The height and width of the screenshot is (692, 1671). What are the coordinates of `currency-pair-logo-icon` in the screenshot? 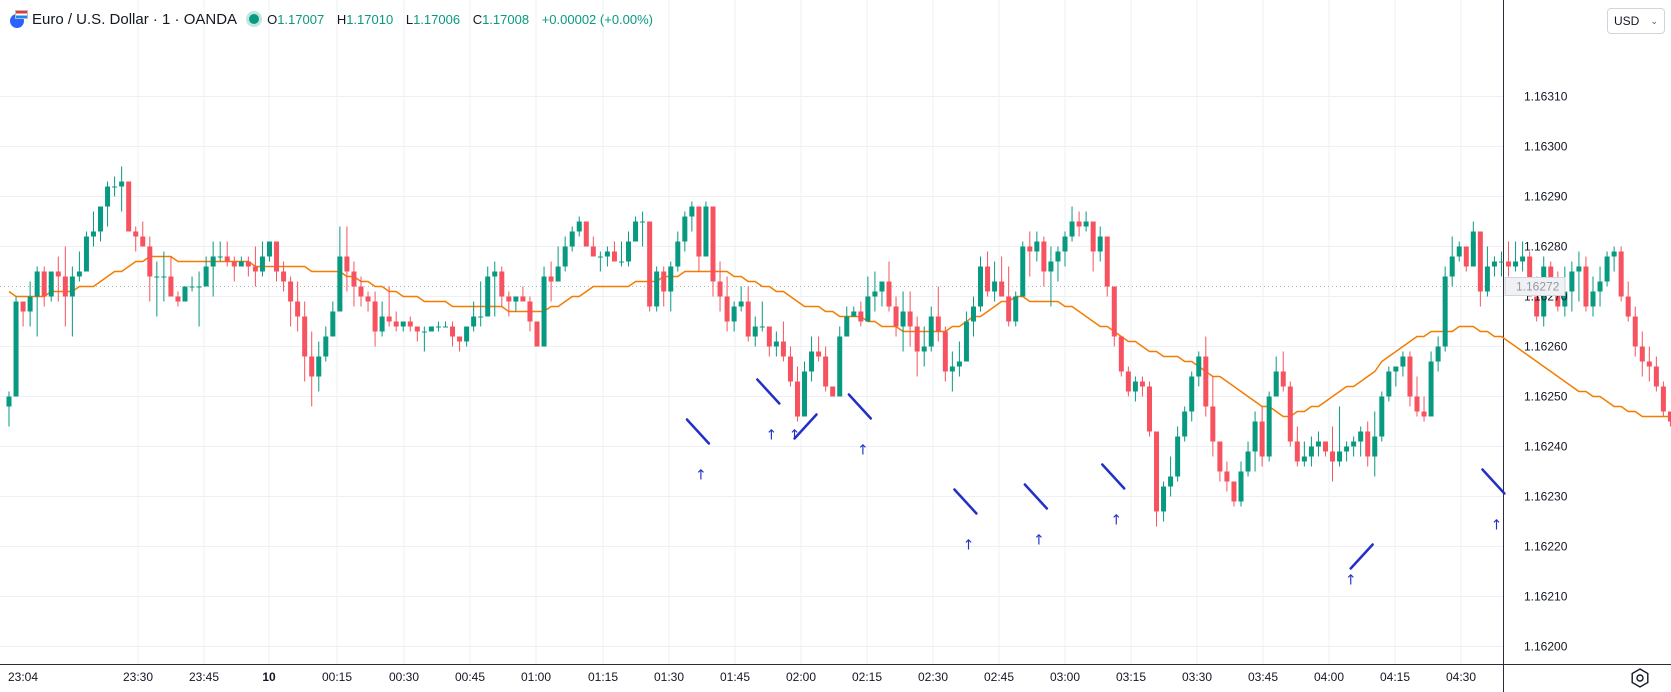 It's located at (18, 19).